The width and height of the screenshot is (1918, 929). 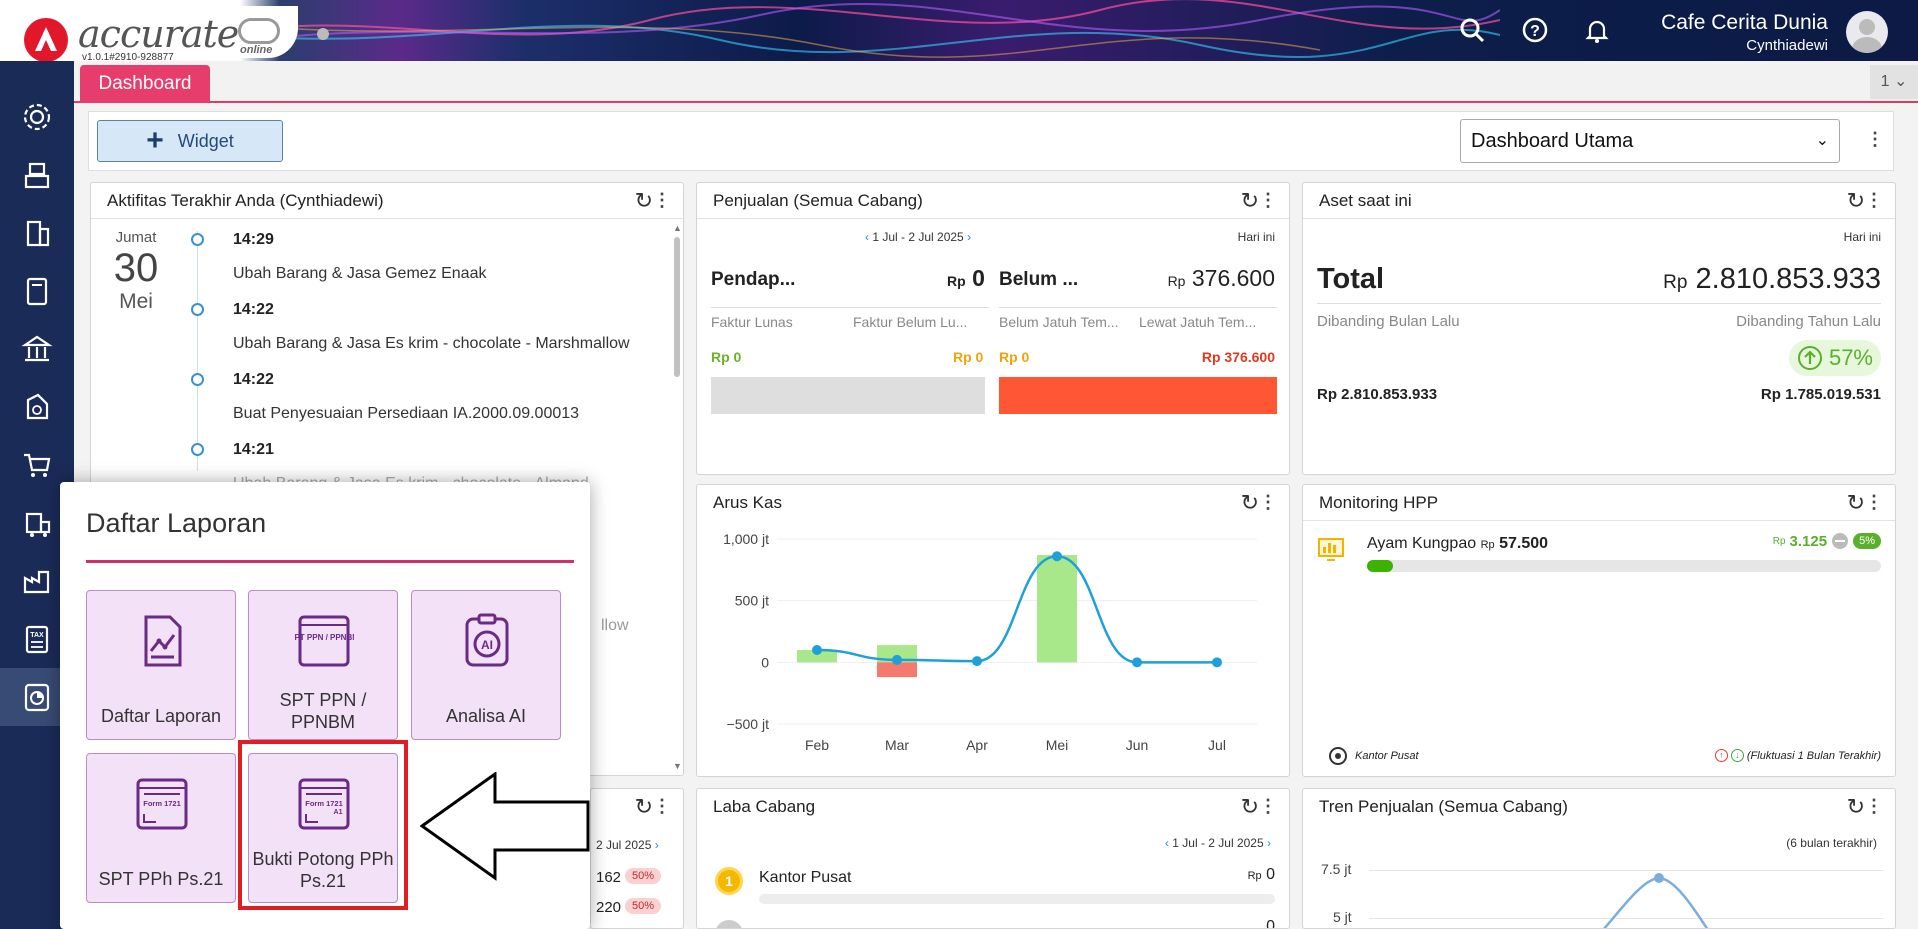 I want to click on branch-icon, so click(x=1338, y=756).